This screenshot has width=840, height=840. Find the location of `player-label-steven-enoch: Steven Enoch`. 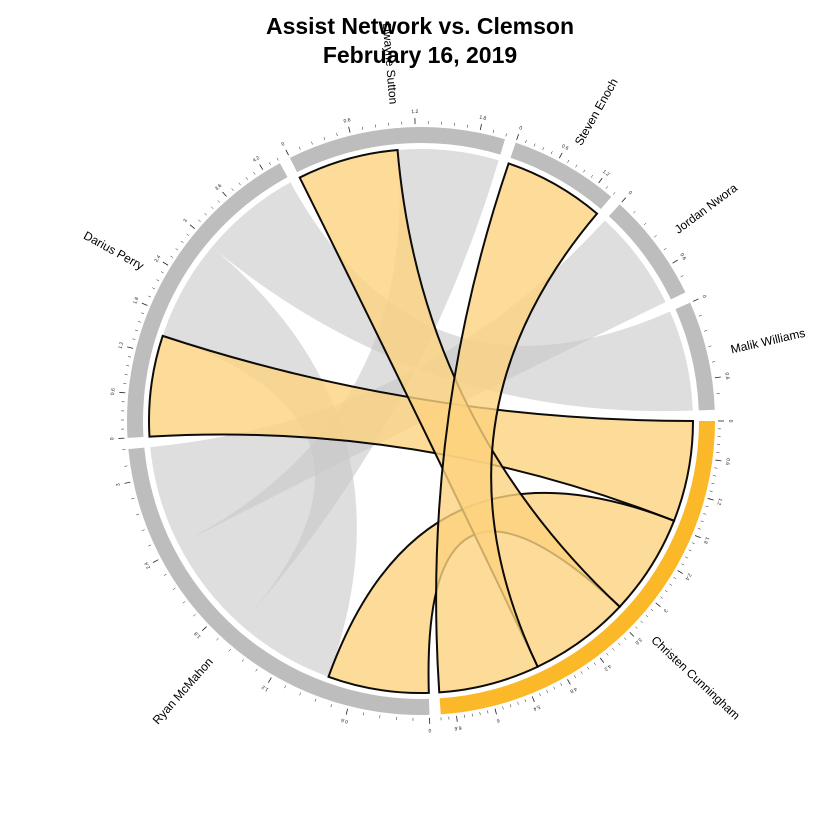

player-label-steven-enoch: Steven Enoch is located at coordinates (596, 112).